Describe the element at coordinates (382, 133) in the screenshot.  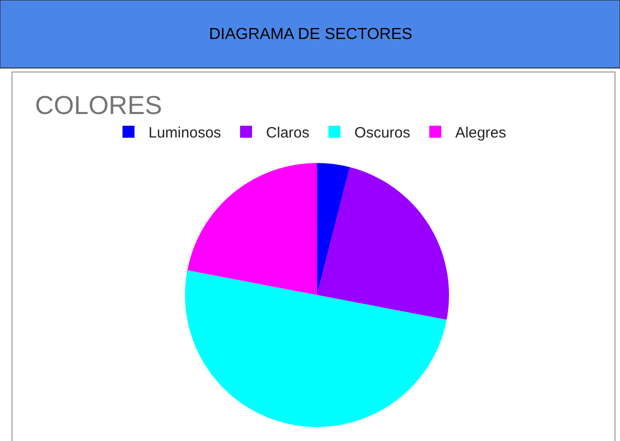
I see `legend-label: Oscuros` at that location.